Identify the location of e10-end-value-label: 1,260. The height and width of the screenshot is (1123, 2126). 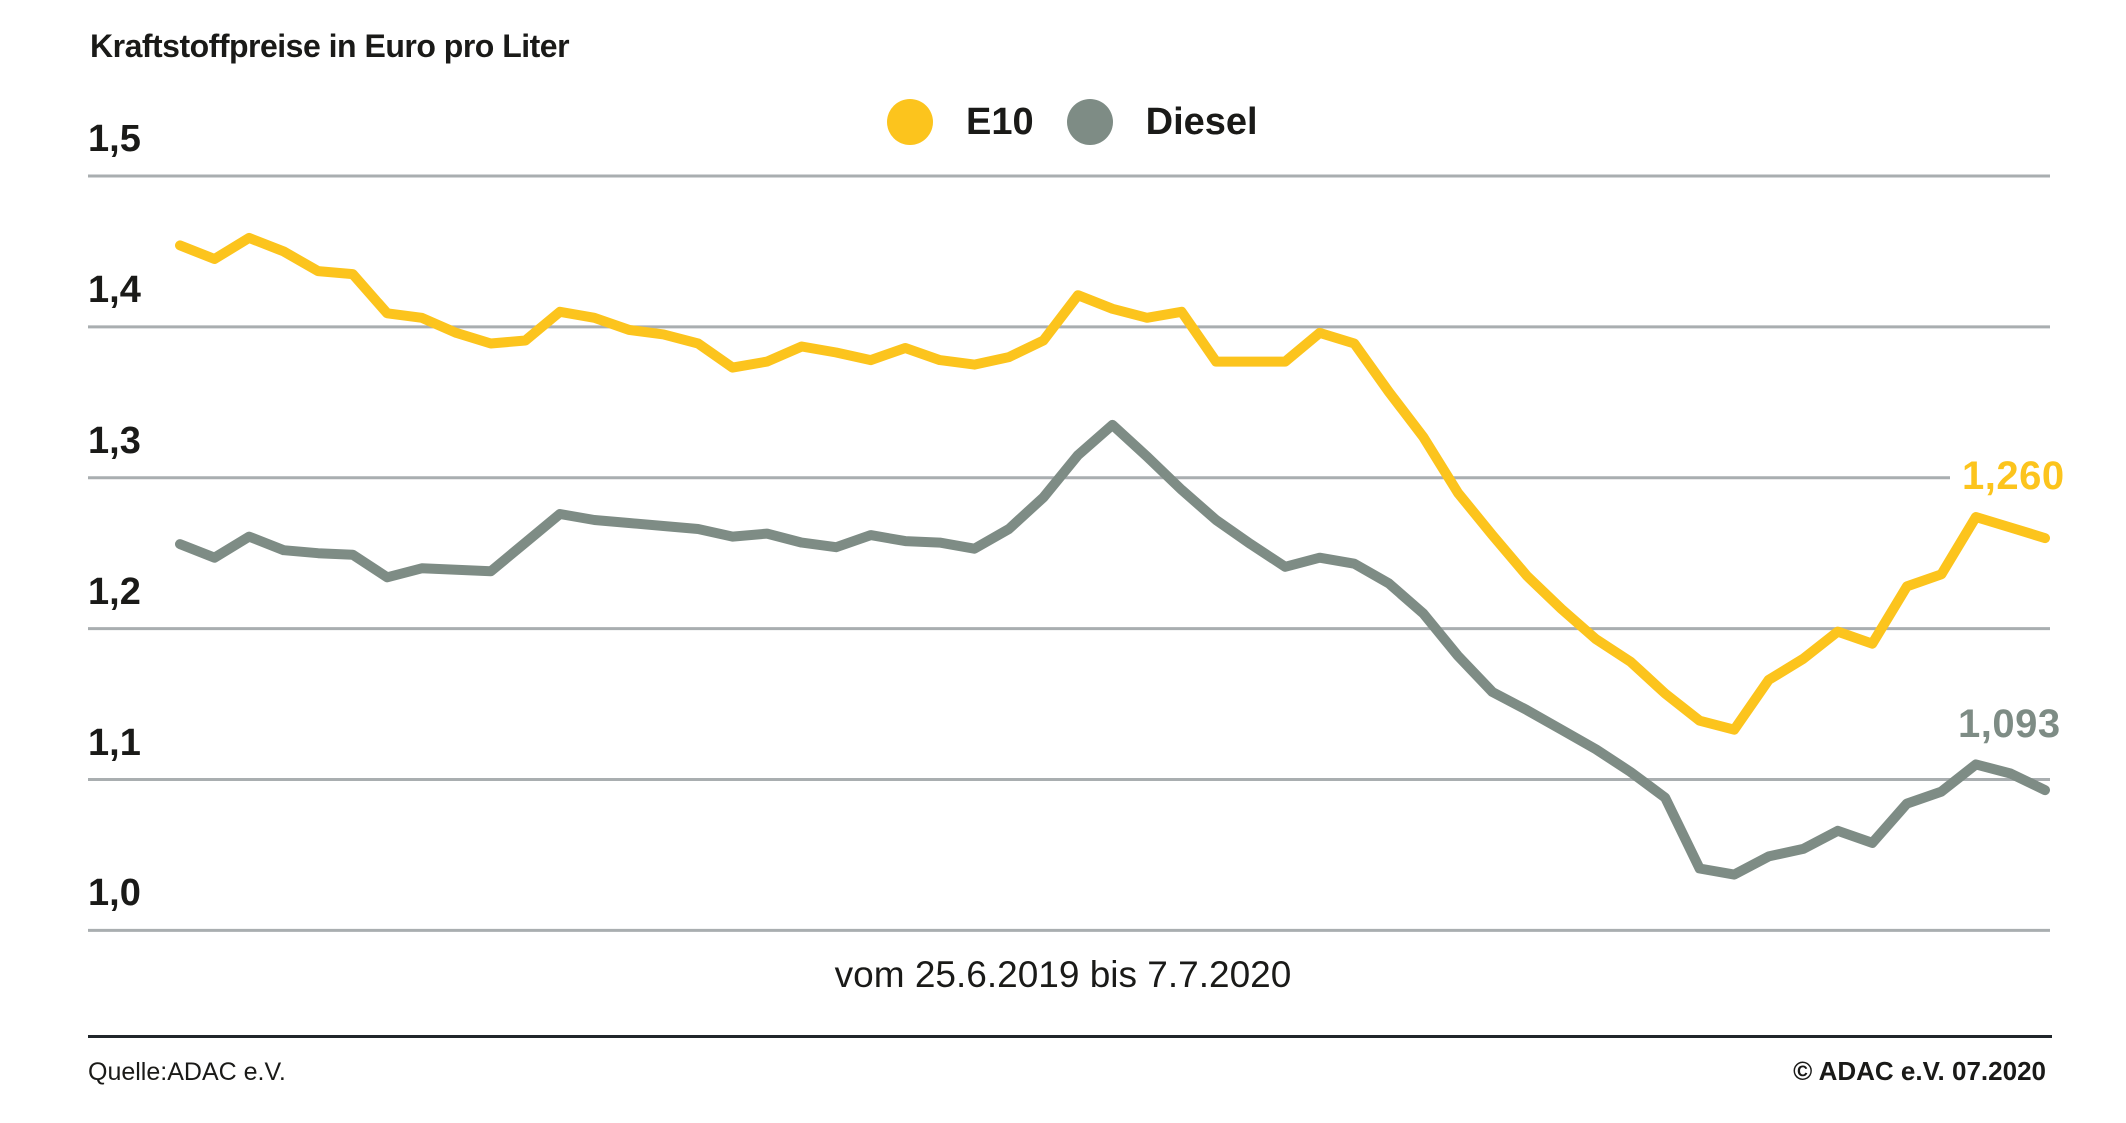
(2013, 476).